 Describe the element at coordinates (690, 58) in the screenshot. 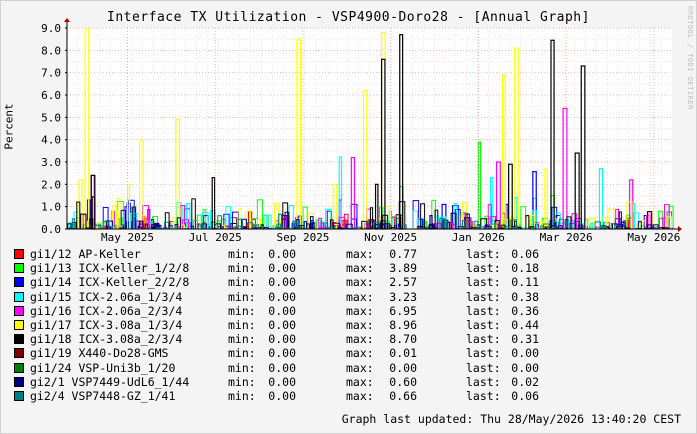

I see `rrdtool-watermark: RRDTOOL / TOBI OETIKER` at that location.